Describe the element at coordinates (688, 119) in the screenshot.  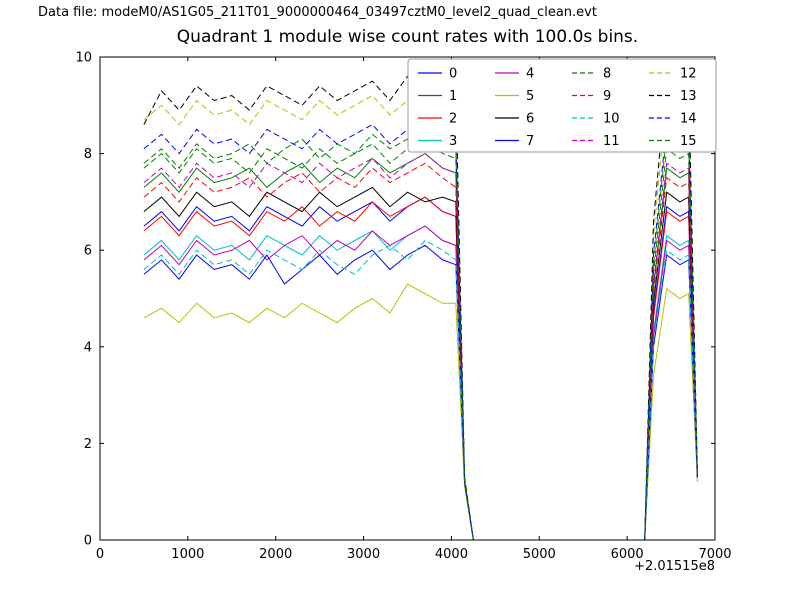
I see `legend-label-14: 14` at that location.